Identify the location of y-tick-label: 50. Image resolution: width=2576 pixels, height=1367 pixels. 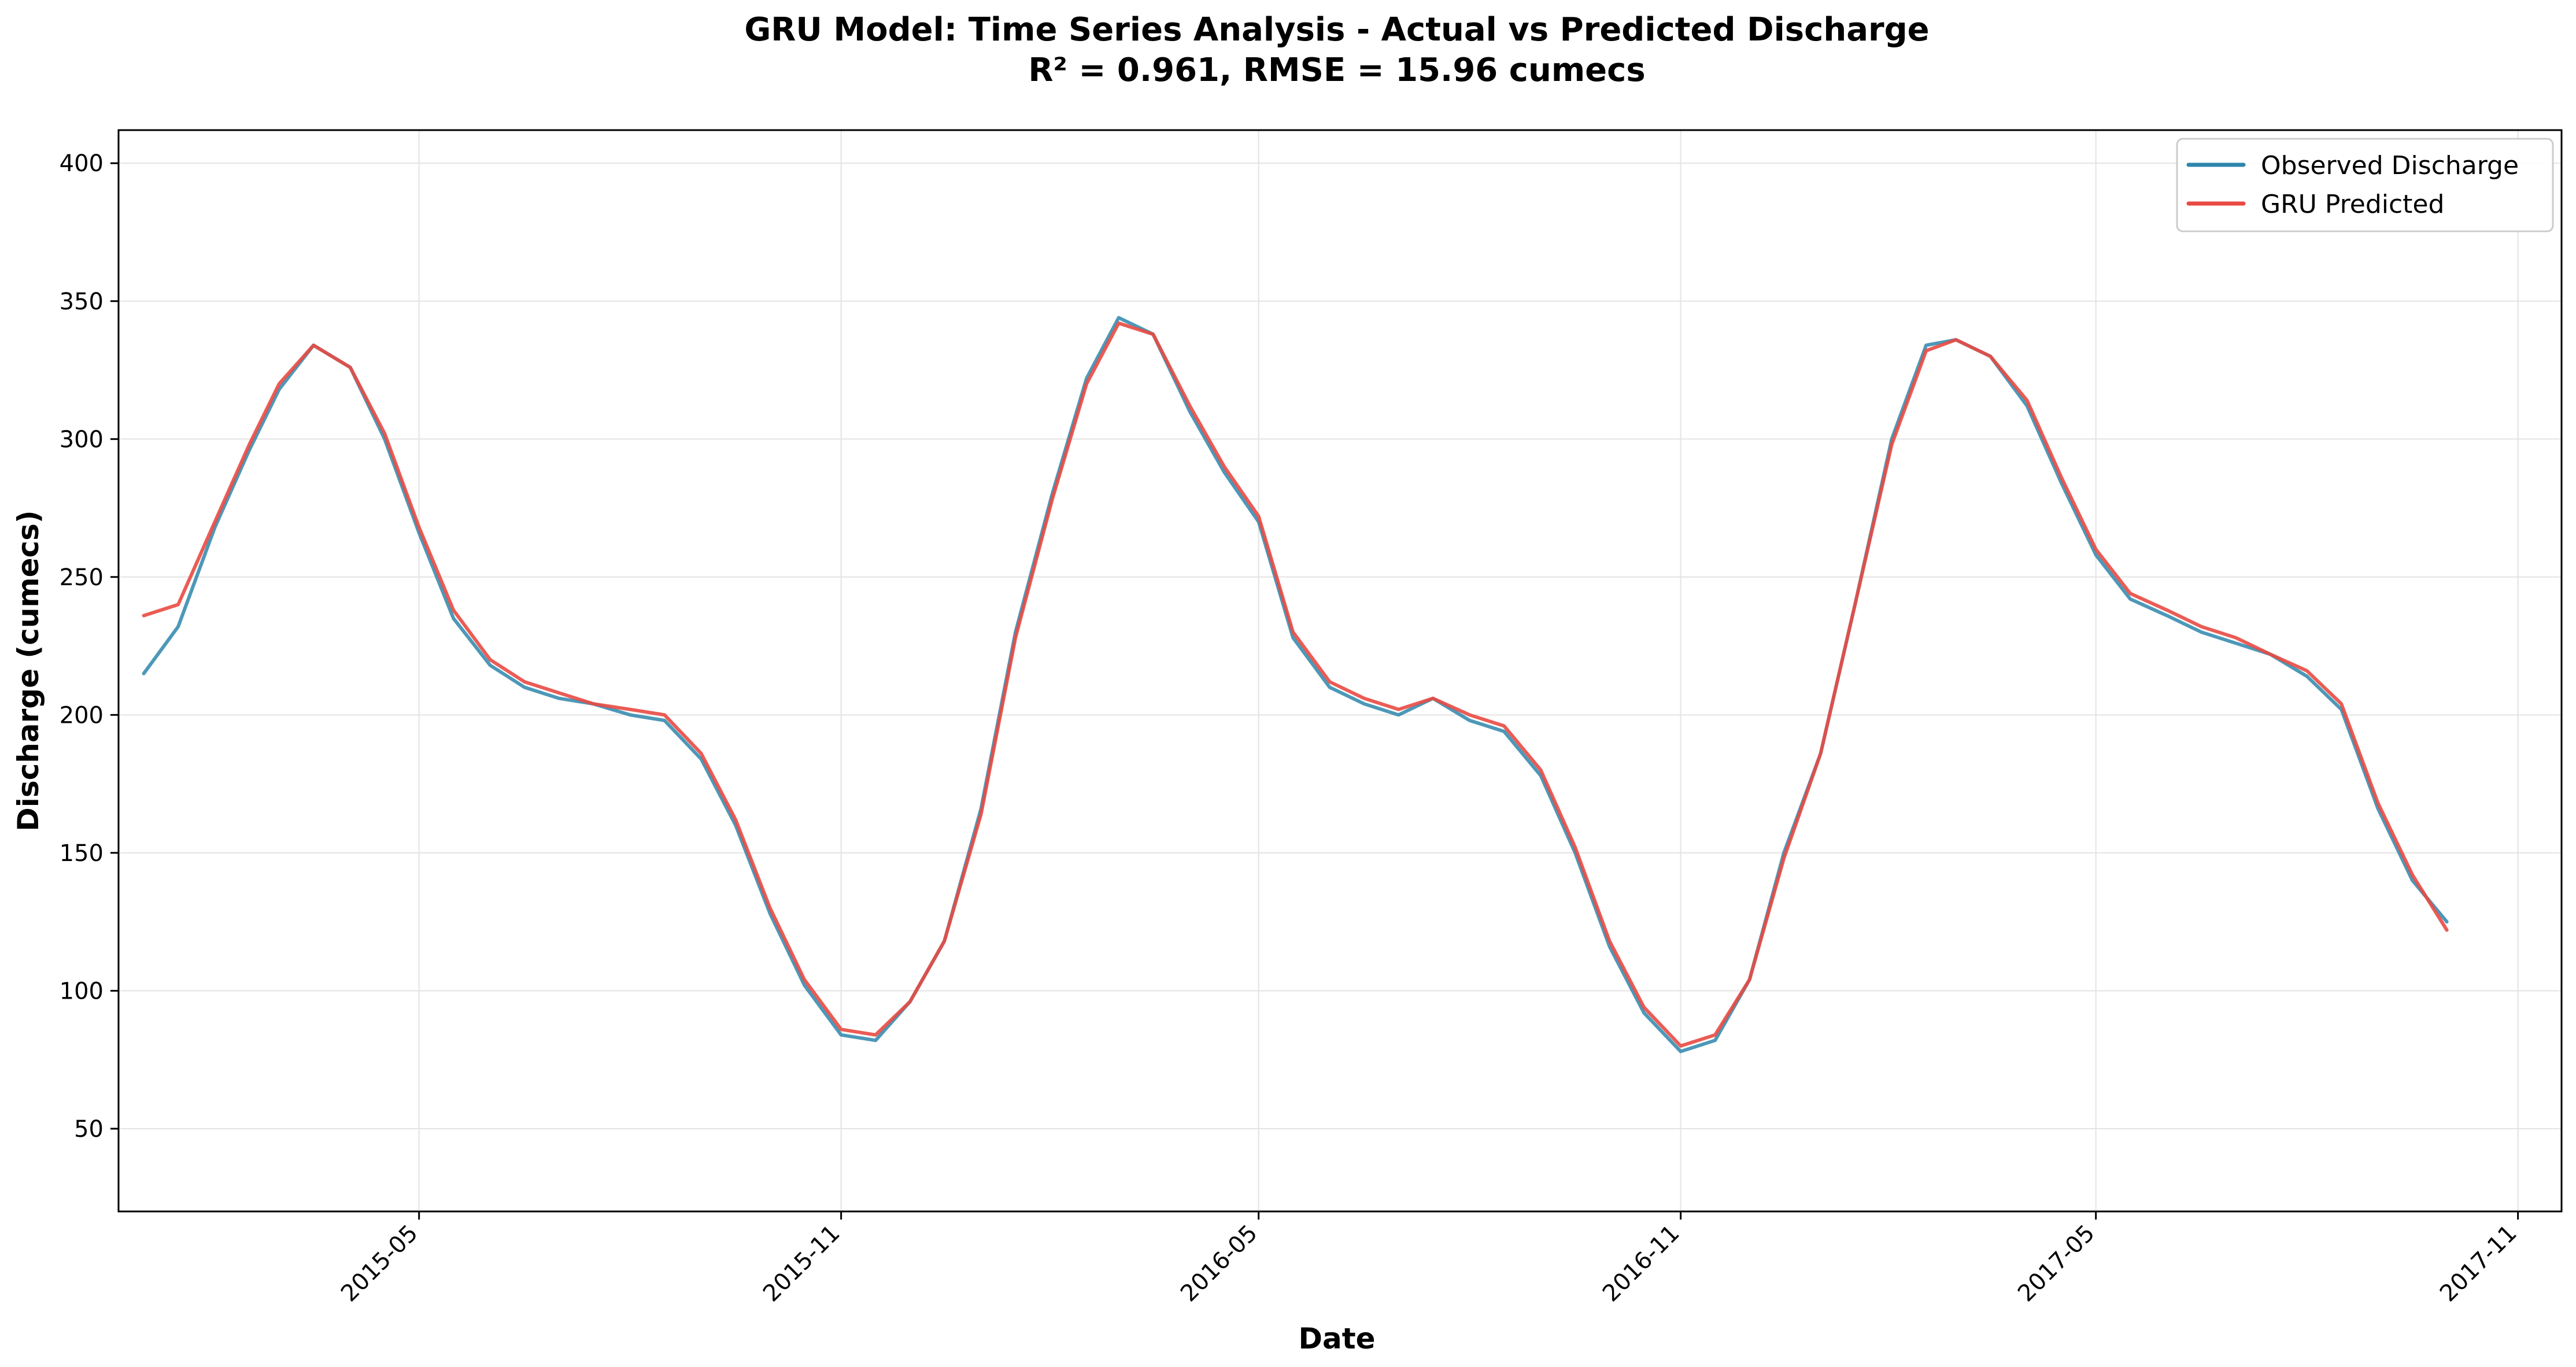
(89, 1129).